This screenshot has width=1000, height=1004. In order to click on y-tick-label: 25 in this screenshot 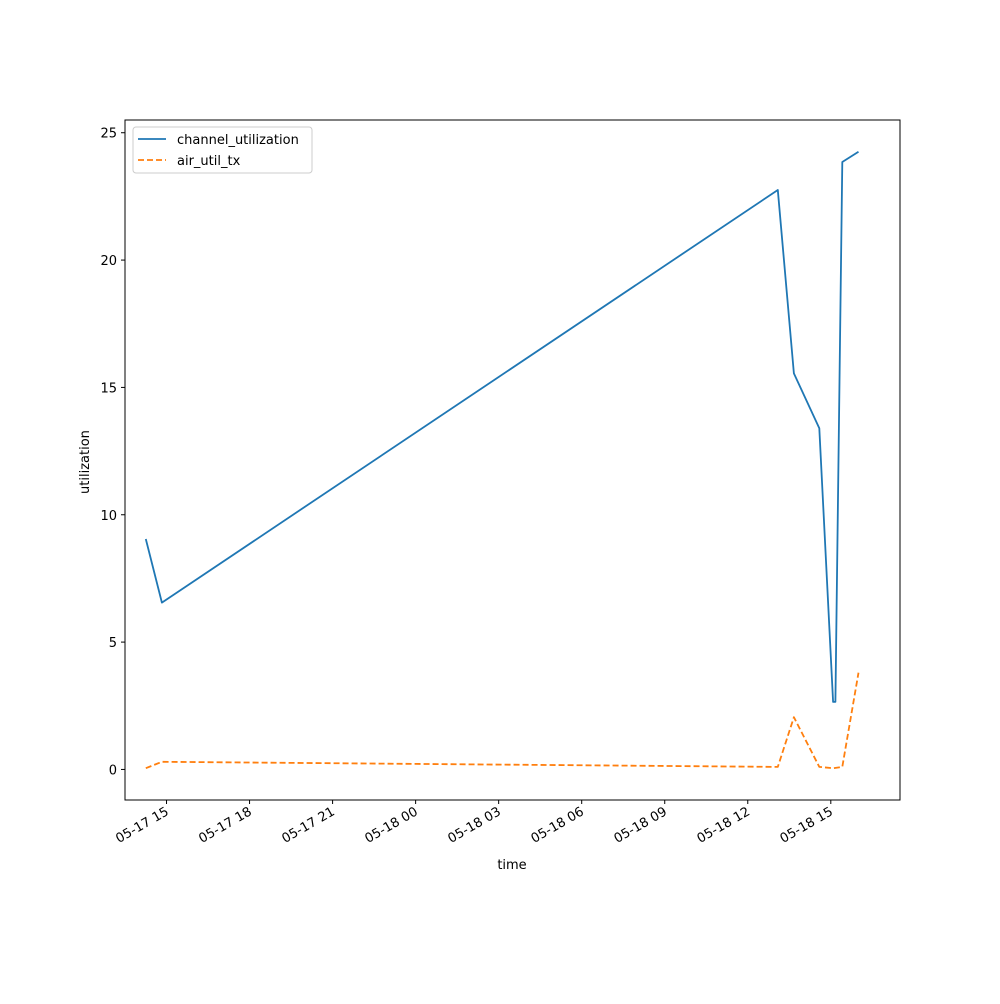, I will do `click(108, 134)`.